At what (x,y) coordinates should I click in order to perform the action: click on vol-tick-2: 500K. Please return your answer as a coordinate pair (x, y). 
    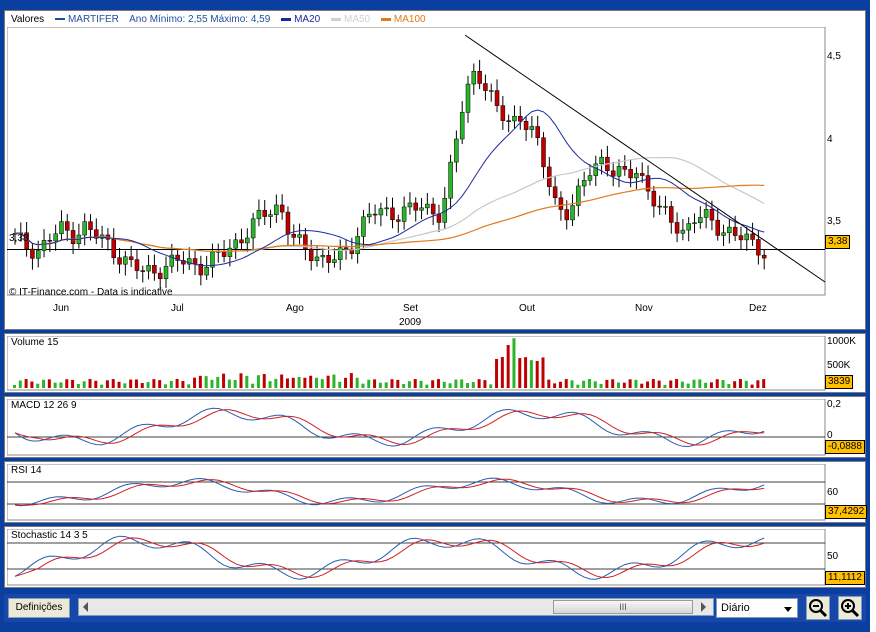
    Looking at the image, I should click on (839, 365).